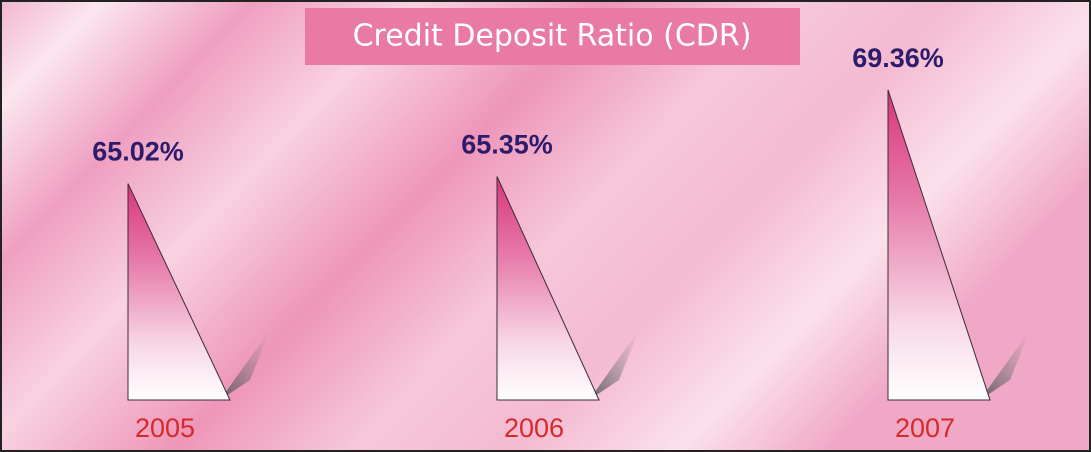 The image size is (1091, 452). What do you see at coordinates (925, 428) in the screenshot?
I see `x-tick-label: 2007` at bounding box center [925, 428].